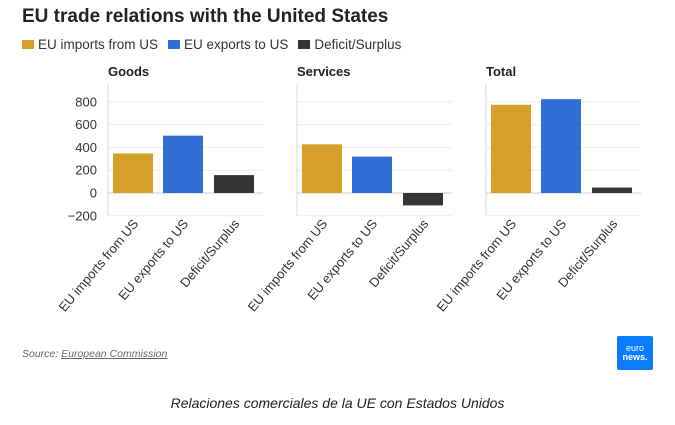 Image resolution: width=675 pixels, height=425 pixels. I want to click on logo-line2: news., so click(635, 357).